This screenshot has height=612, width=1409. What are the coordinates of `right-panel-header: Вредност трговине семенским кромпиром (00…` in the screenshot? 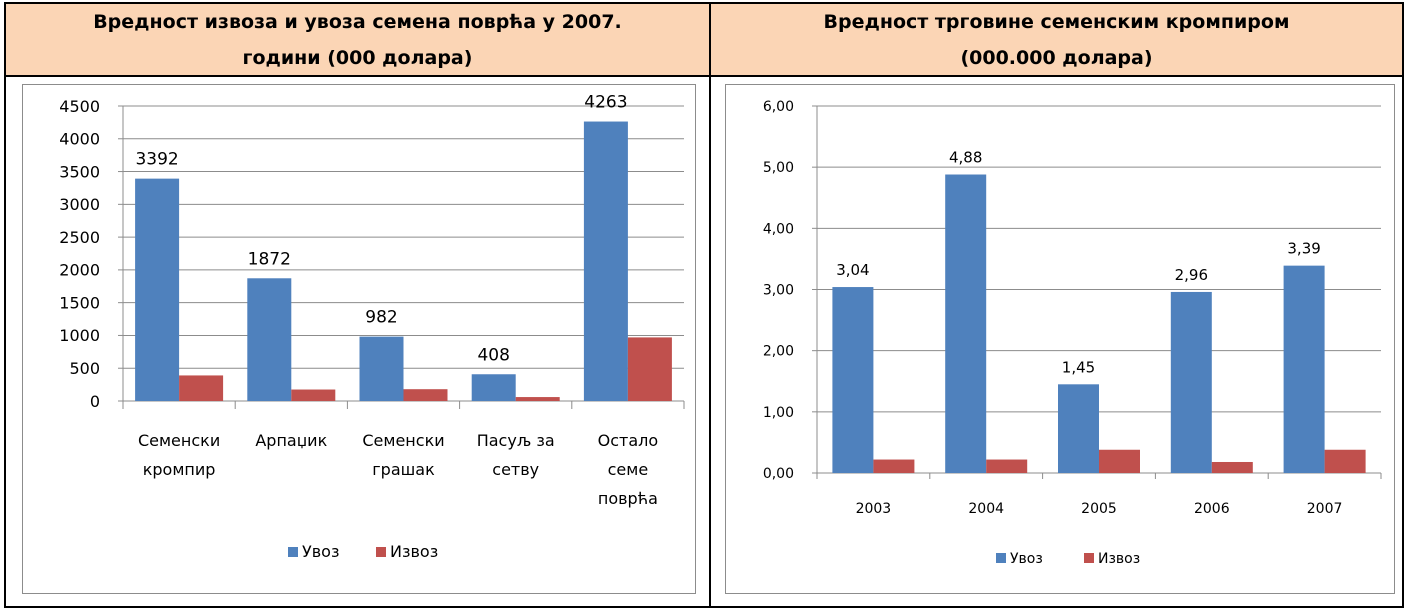 It's located at (1056, 40).